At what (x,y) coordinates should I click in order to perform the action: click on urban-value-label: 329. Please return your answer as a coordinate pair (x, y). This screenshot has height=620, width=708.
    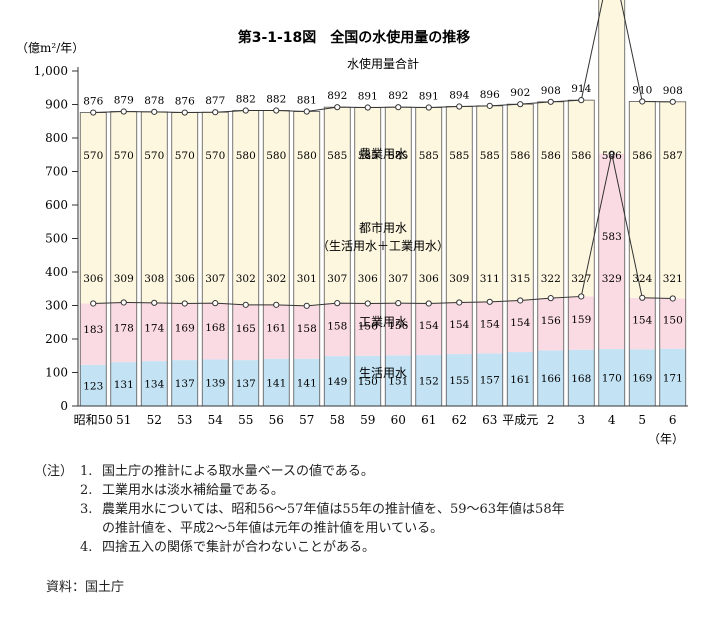
    Looking at the image, I should click on (612, 279).